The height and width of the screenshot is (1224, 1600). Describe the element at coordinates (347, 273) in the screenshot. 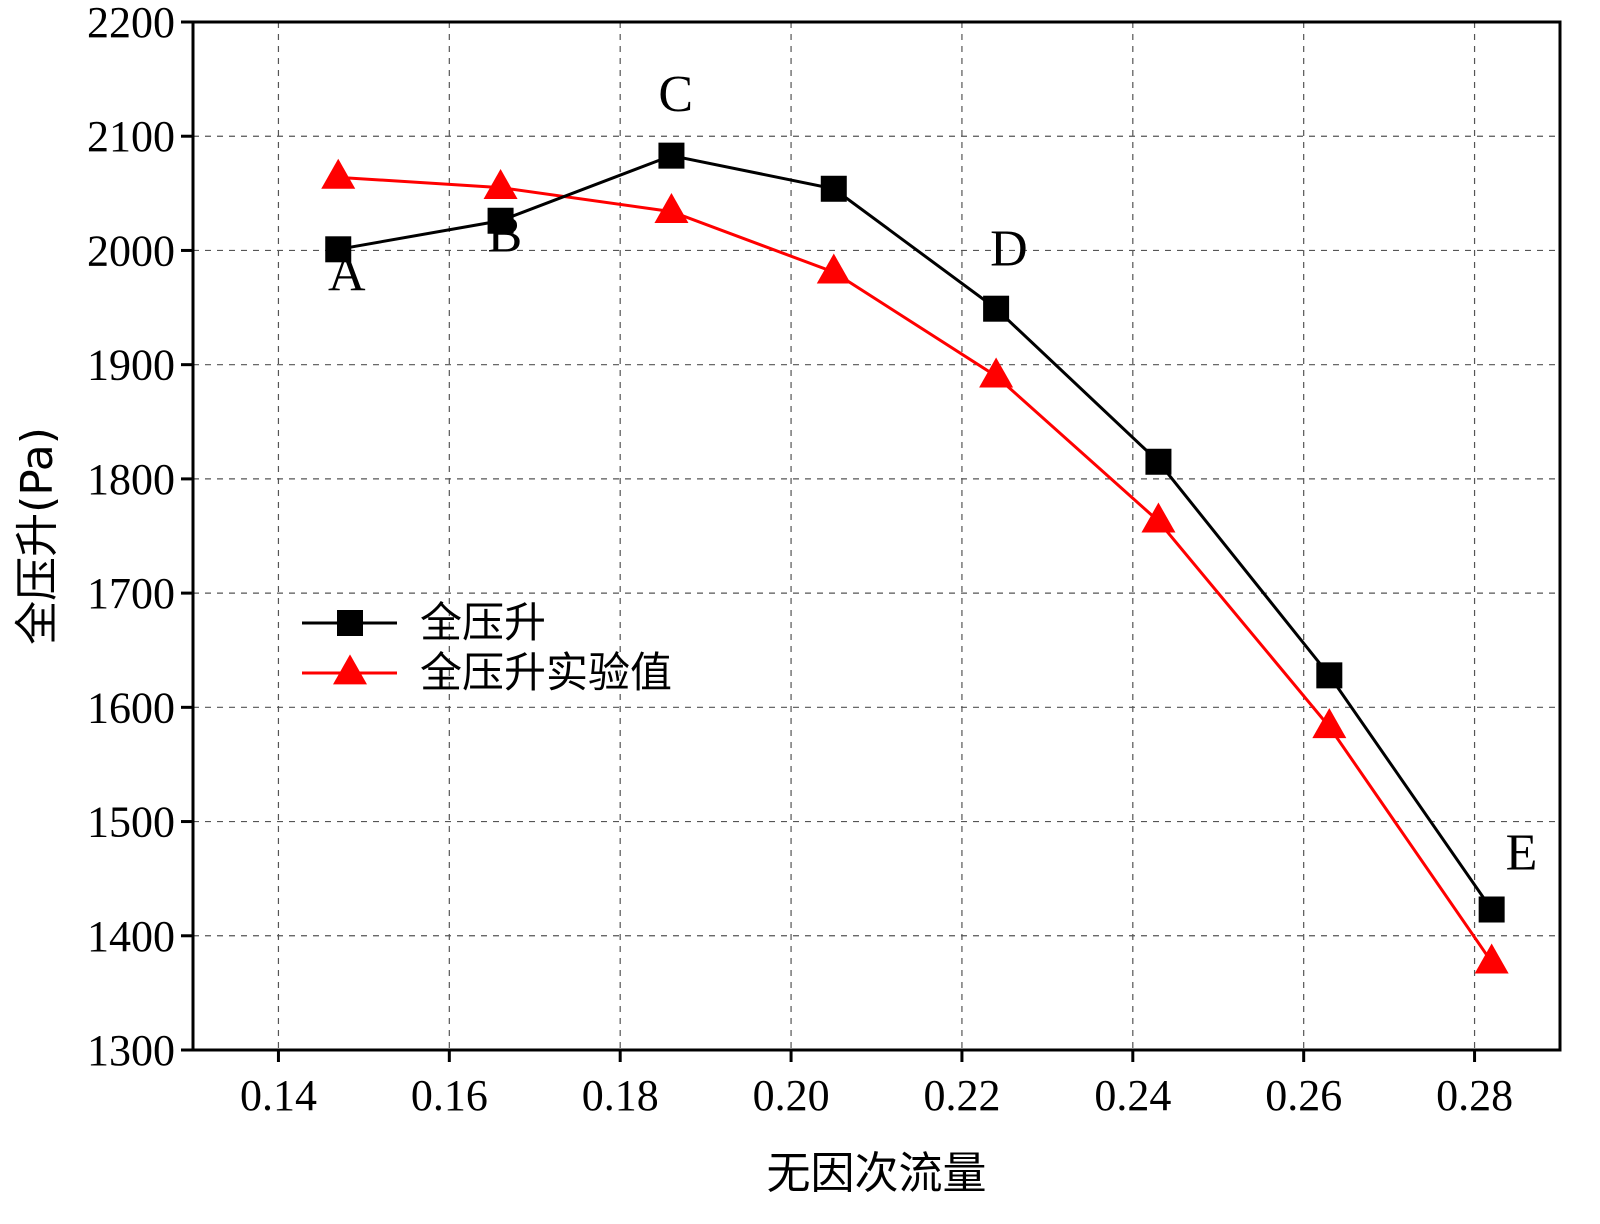

I see `point-label: A` at that location.